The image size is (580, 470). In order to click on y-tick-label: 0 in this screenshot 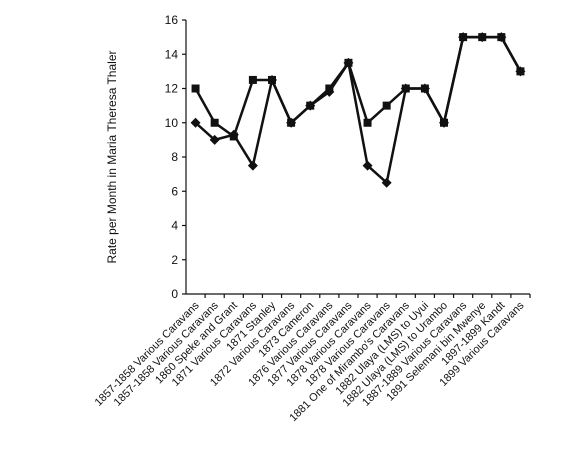, I will do `click(174, 294)`.